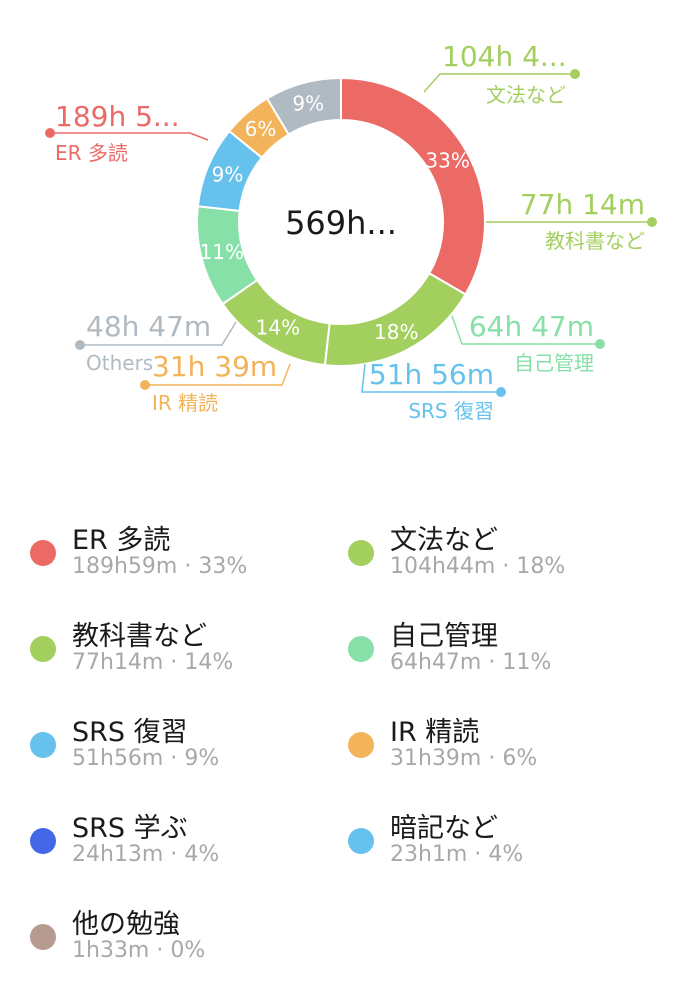 The height and width of the screenshot is (1007, 686). Describe the element at coordinates (396, 332) in the screenshot. I see `slice-percent-label: 18%` at that location.